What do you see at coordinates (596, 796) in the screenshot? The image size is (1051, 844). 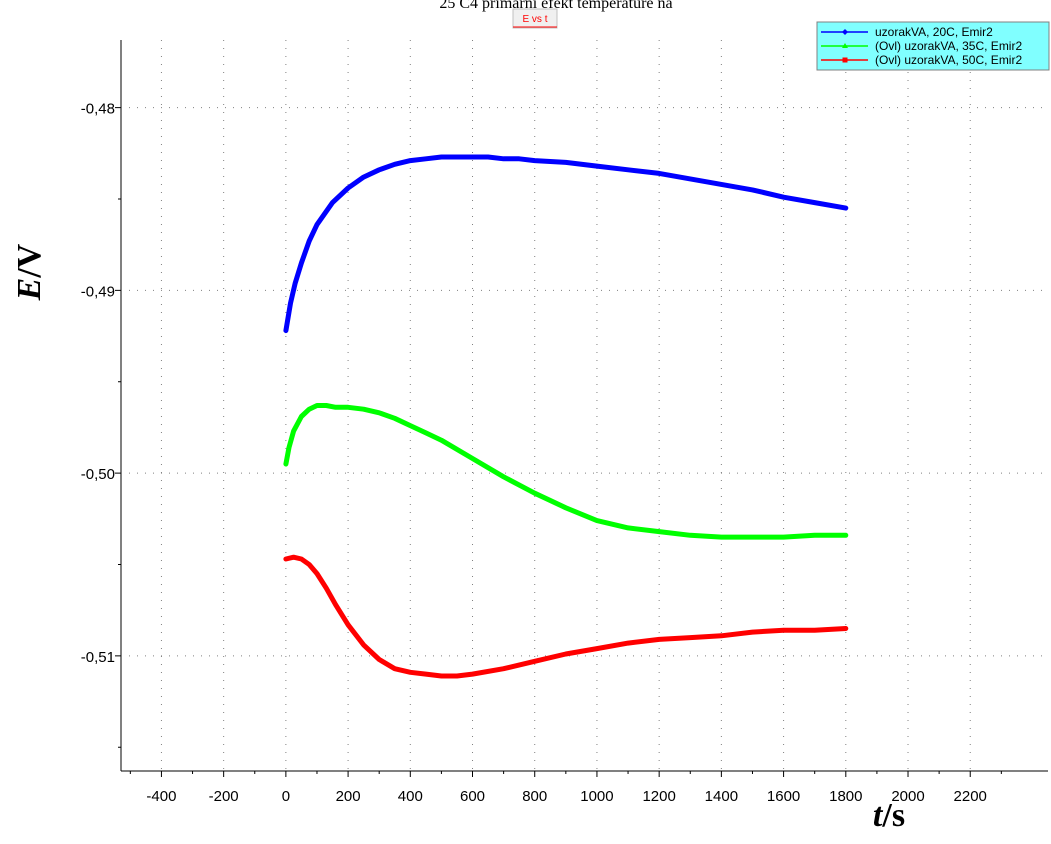 I see `x-tick-label: 1000` at bounding box center [596, 796].